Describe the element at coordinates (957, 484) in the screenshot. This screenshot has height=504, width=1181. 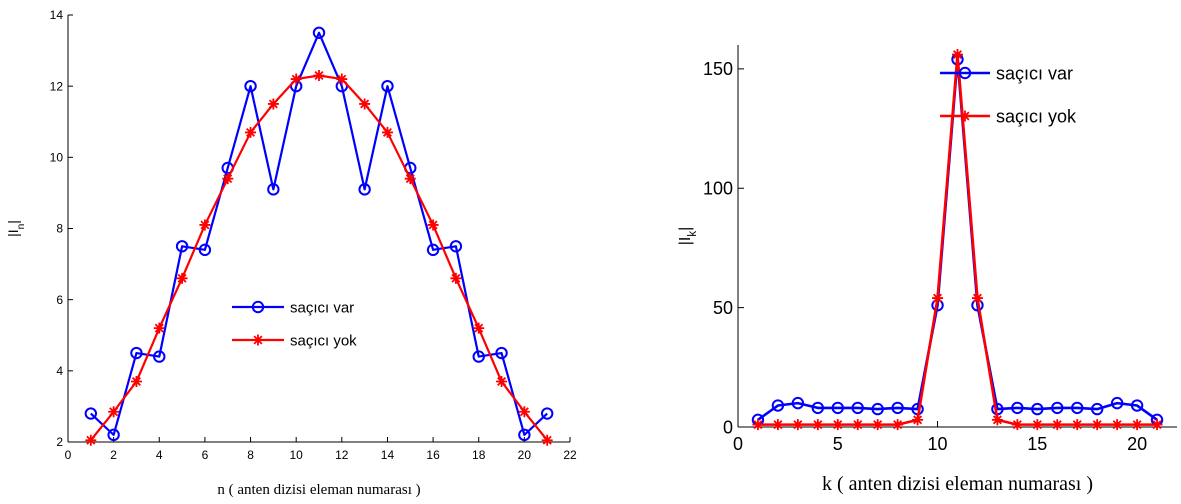
I see `x-axis-label: k ( anten dizisi eleman numarası )` at that location.